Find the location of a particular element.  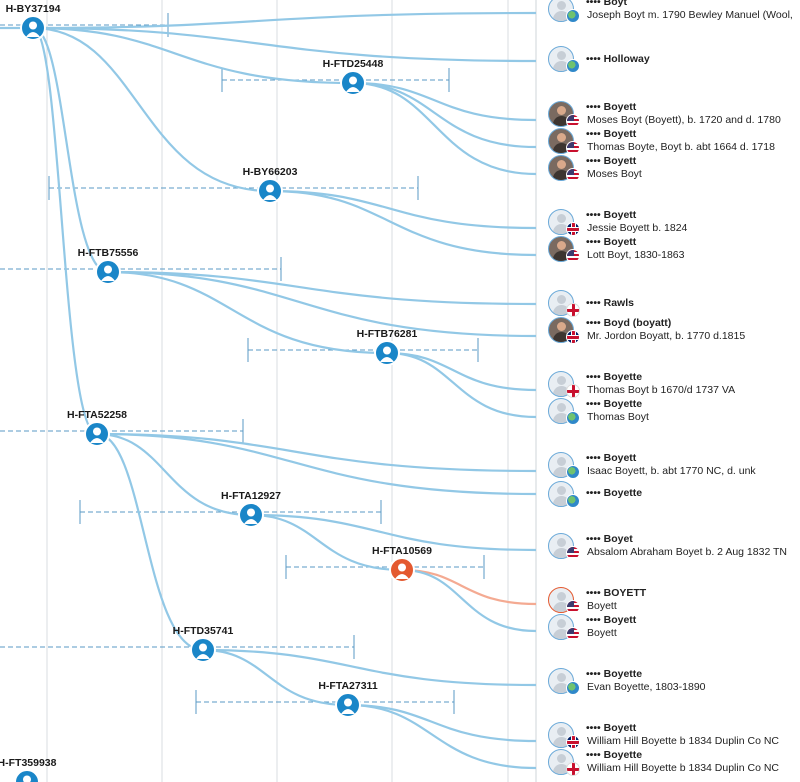

tester-ancestor: Thomas Boyt is located at coordinates (618, 417).